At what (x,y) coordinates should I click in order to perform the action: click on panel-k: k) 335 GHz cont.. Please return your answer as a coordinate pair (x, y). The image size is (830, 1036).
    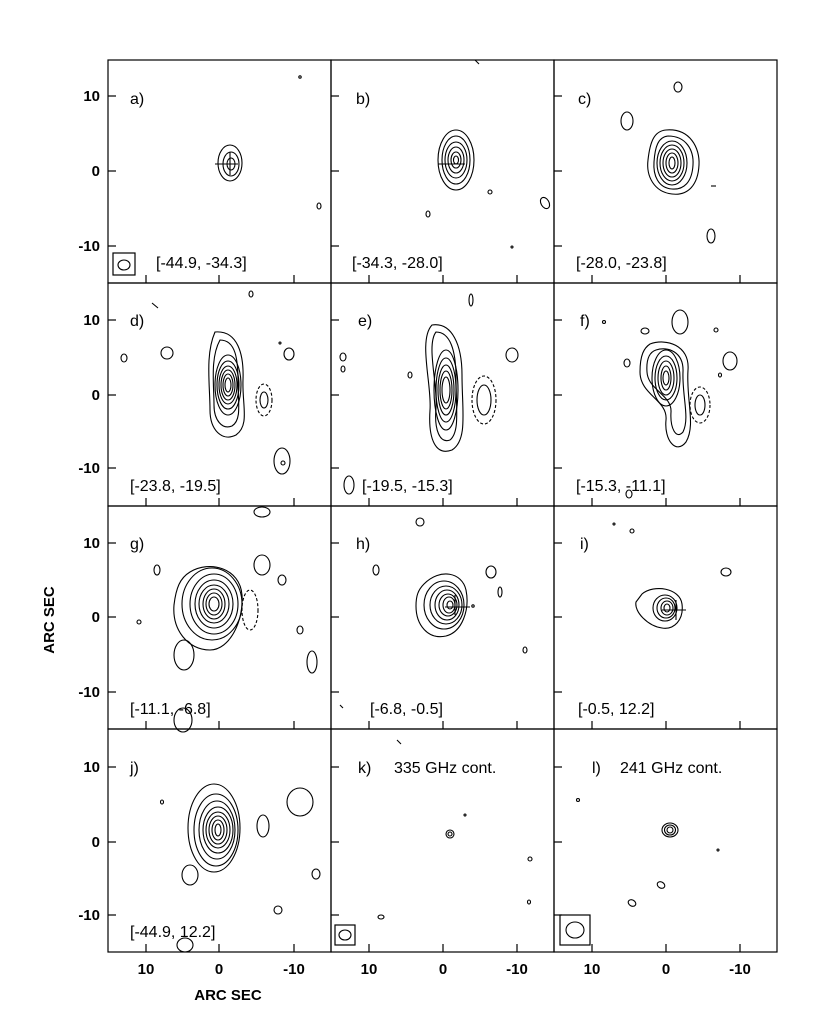
    Looking at the image, I should click on (442, 840).